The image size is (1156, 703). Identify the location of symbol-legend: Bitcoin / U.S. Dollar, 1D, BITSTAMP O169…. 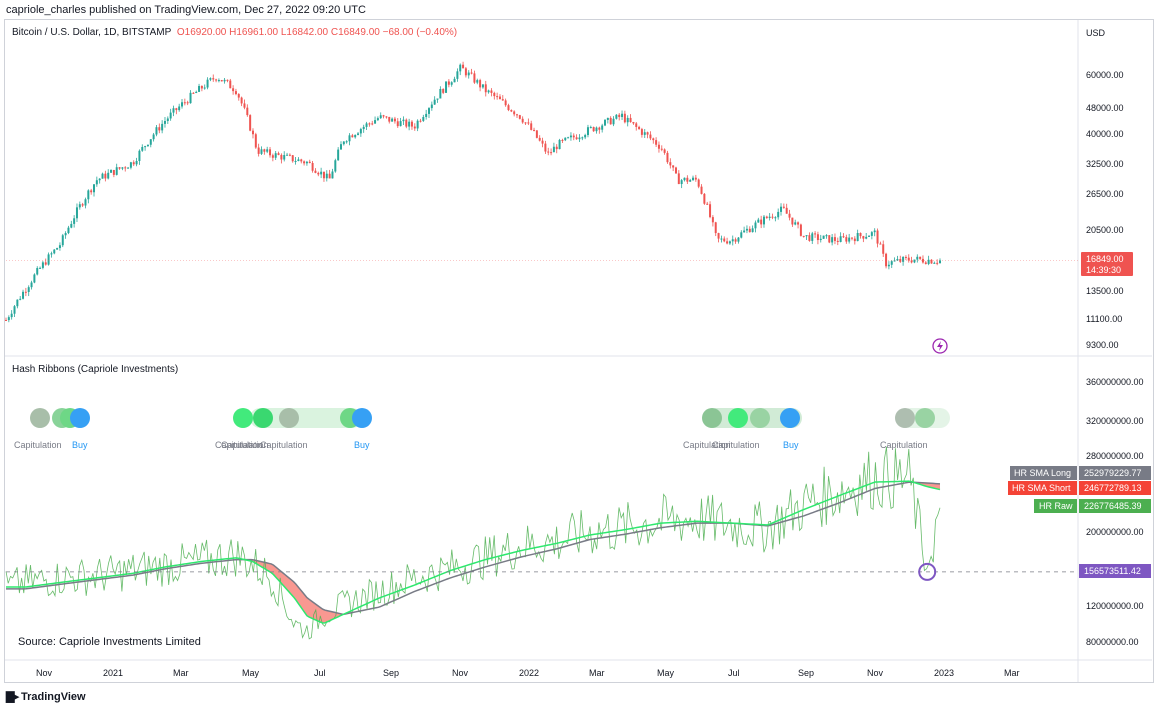
(234, 32).